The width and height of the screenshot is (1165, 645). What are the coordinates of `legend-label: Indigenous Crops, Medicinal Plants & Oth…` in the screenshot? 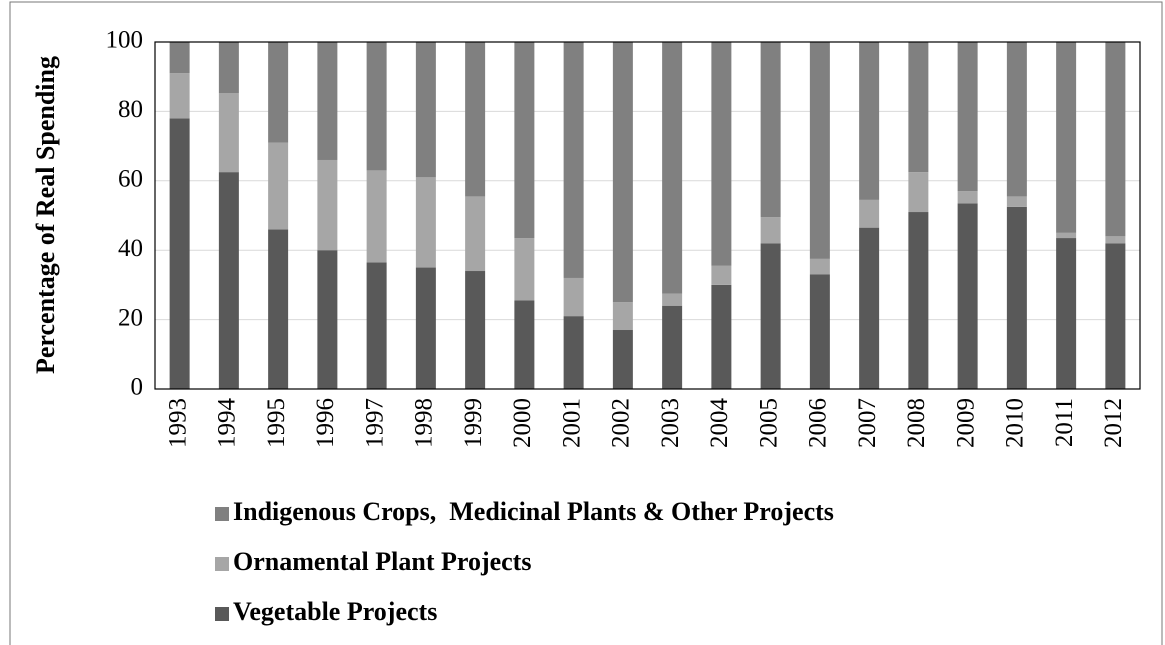 It's located at (533, 511).